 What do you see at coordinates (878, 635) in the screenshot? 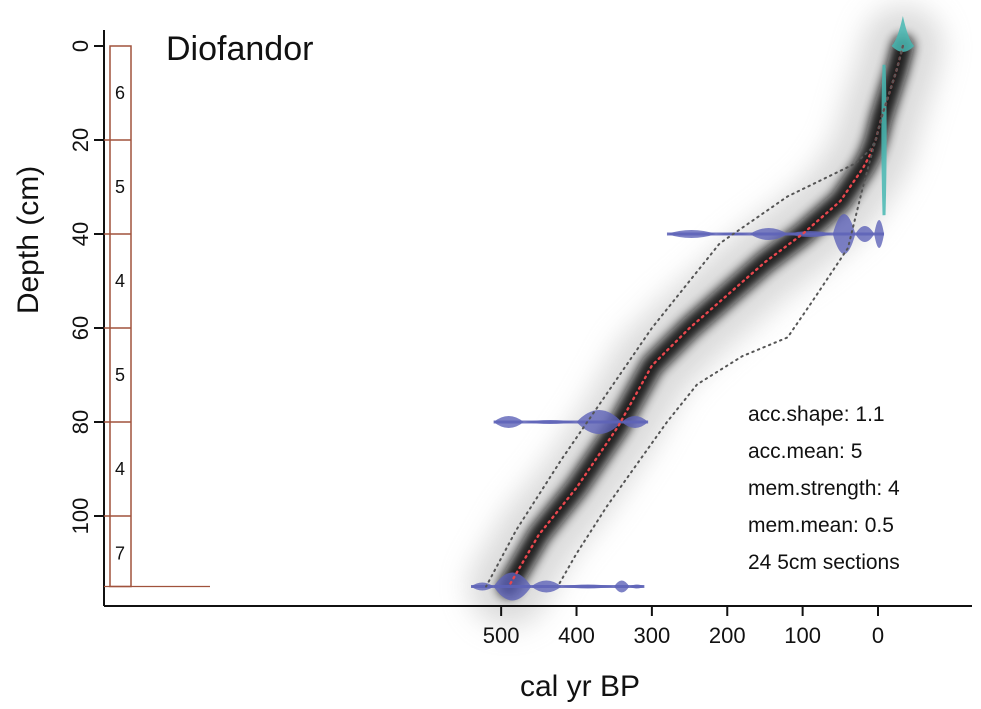
I see `x-tick-label-0: 0` at bounding box center [878, 635].